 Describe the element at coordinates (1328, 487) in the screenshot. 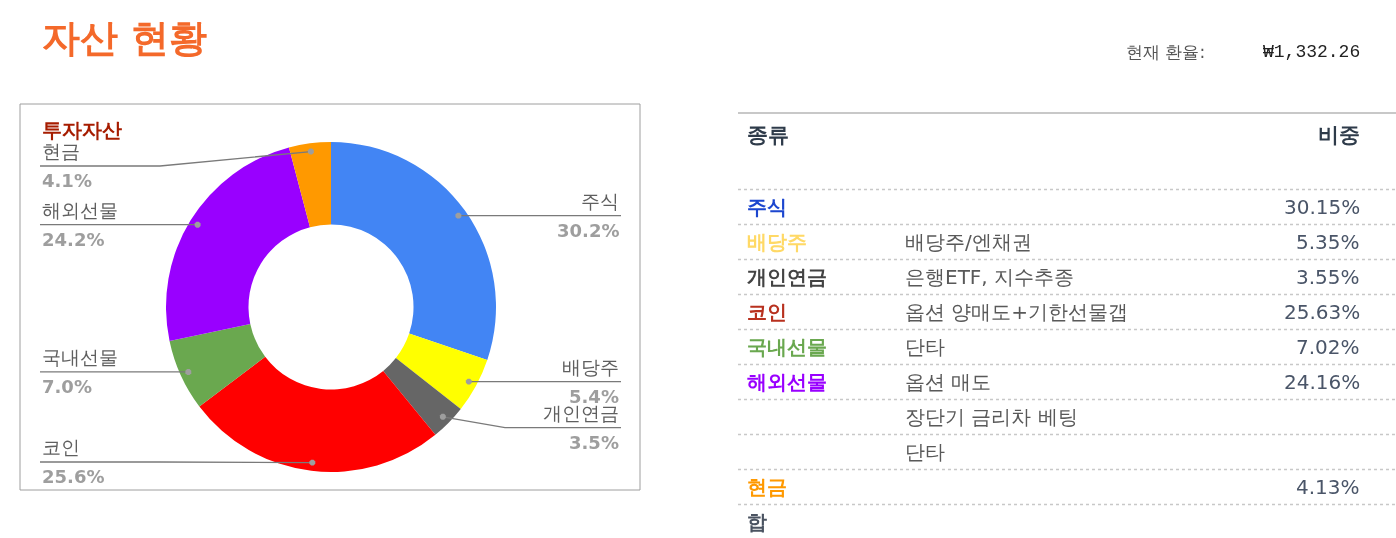

I see `data-label: 4.13%` at that location.